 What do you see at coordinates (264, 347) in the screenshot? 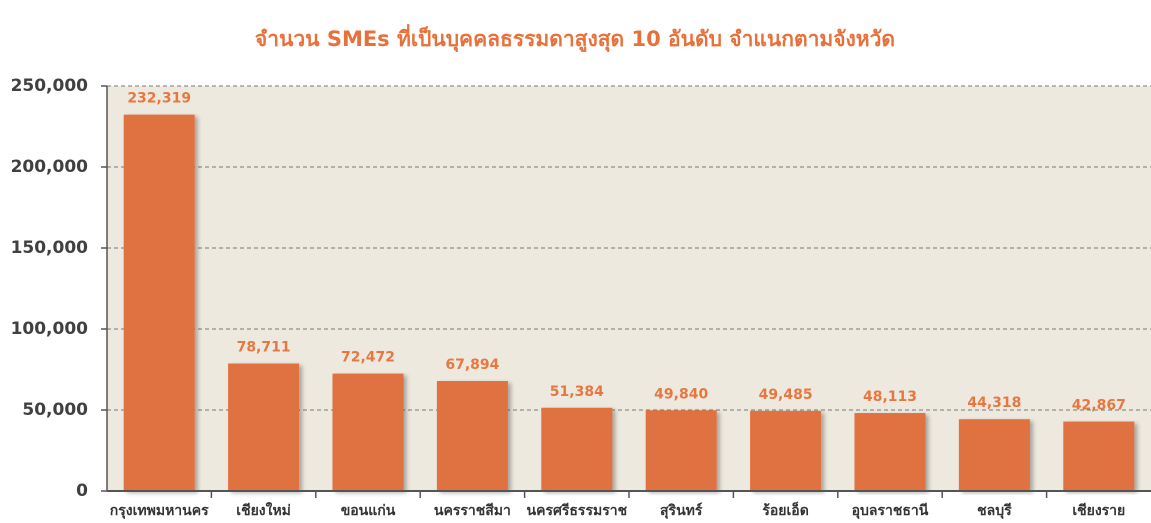
I see `value-label: 78,711` at bounding box center [264, 347].